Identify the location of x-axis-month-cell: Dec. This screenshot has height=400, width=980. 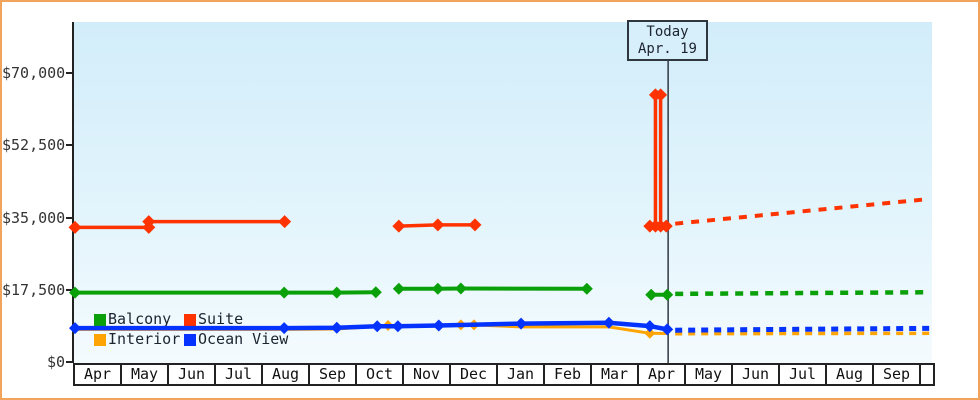
(474, 374).